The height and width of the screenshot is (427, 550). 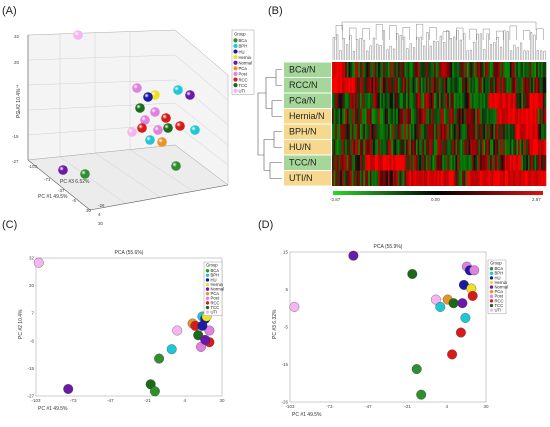 I want to click on legend-entry: HU, so click(x=242, y=51).